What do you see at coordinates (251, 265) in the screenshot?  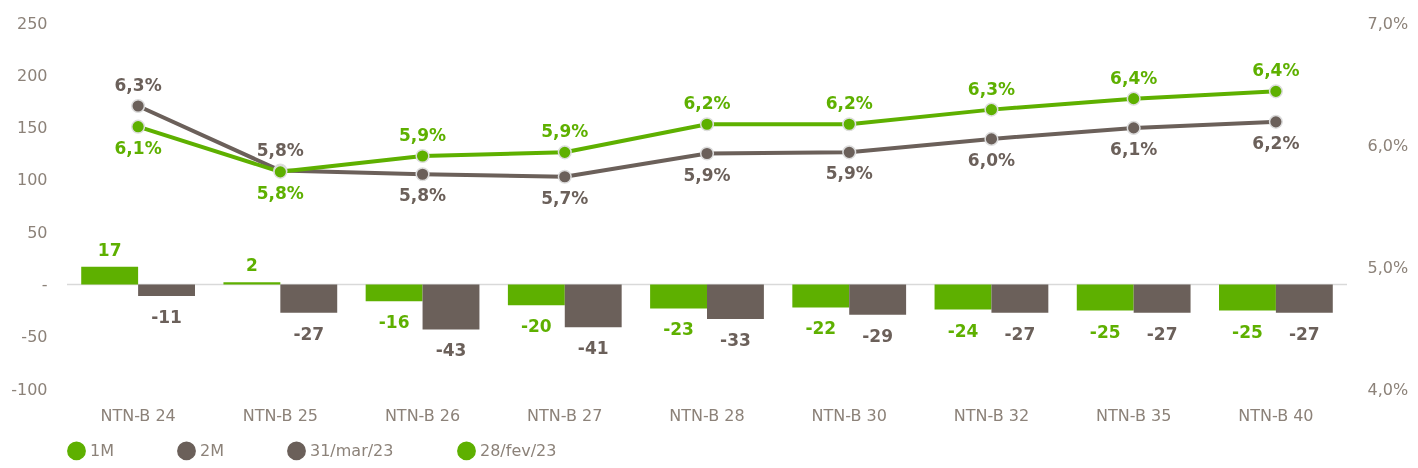 I see `data-label: 2` at bounding box center [251, 265].